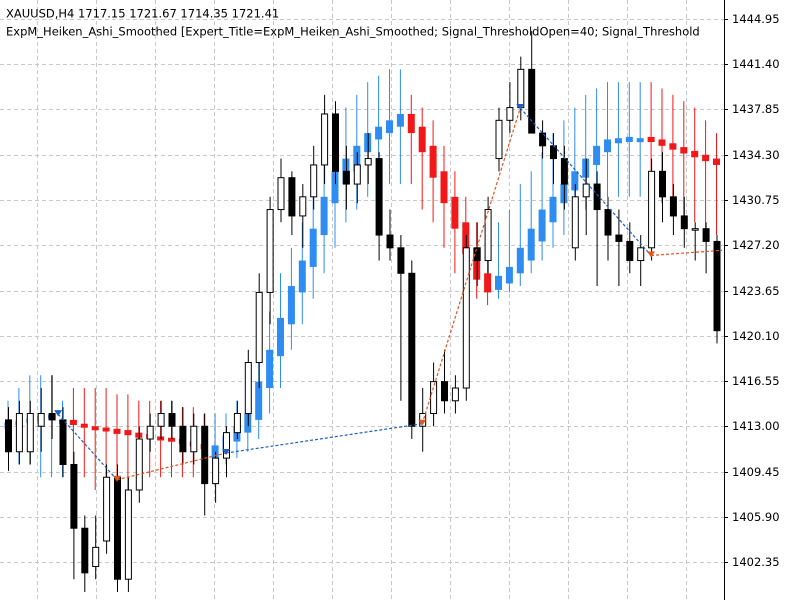 This screenshot has width=800, height=600. What do you see at coordinates (756, 381) in the screenshot?
I see `y-tick-label: 1416.55` at bounding box center [756, 381].